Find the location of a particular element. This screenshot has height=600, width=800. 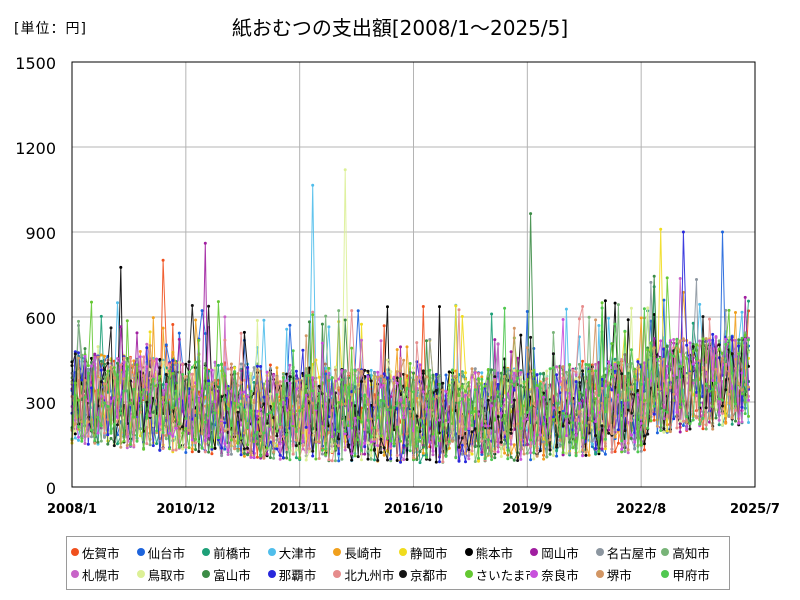

x-tick-label: 2019/9 is located at coordinates (527, 509).